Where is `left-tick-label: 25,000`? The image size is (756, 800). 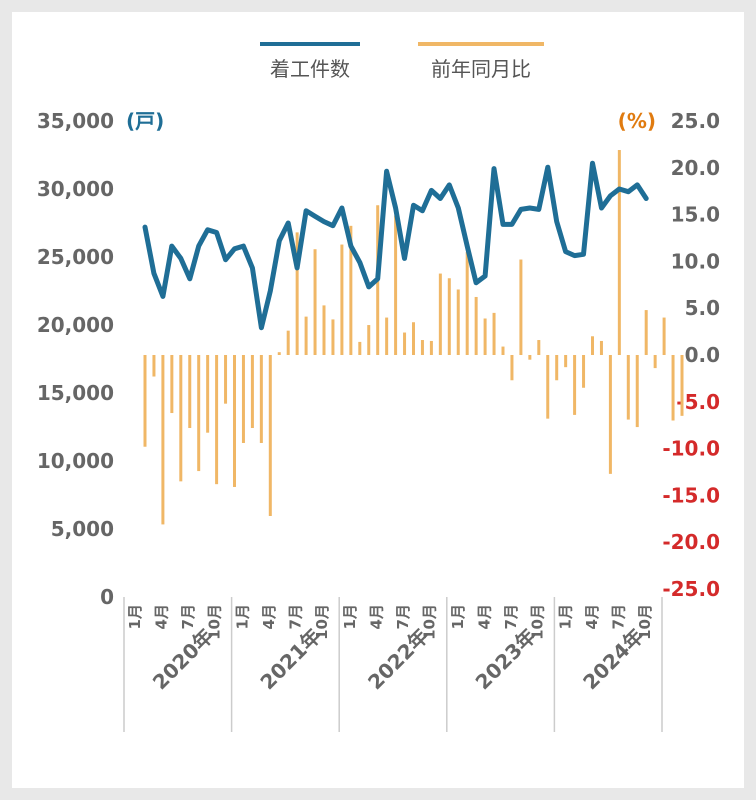
left-tick-label: 25,000 is located at coordinates (75, 257).